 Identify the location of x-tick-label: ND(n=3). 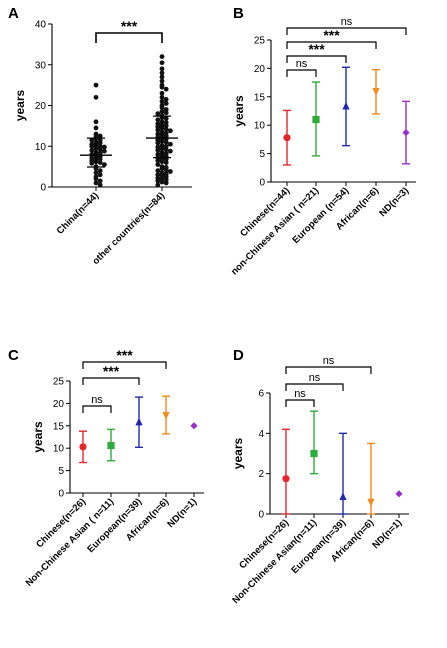
(394, 202).